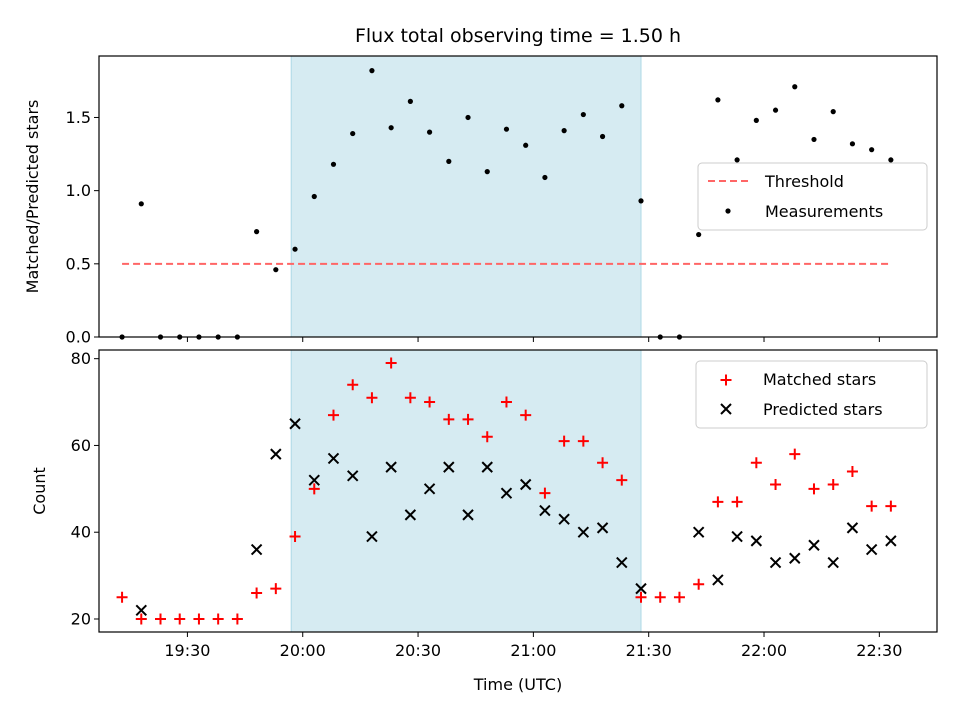 This screenshot has height=720, width=960. Describe the element at coordinates (78, 263) in the screenshot. I see `ratio-y-tick-label: 0.5` at that location.